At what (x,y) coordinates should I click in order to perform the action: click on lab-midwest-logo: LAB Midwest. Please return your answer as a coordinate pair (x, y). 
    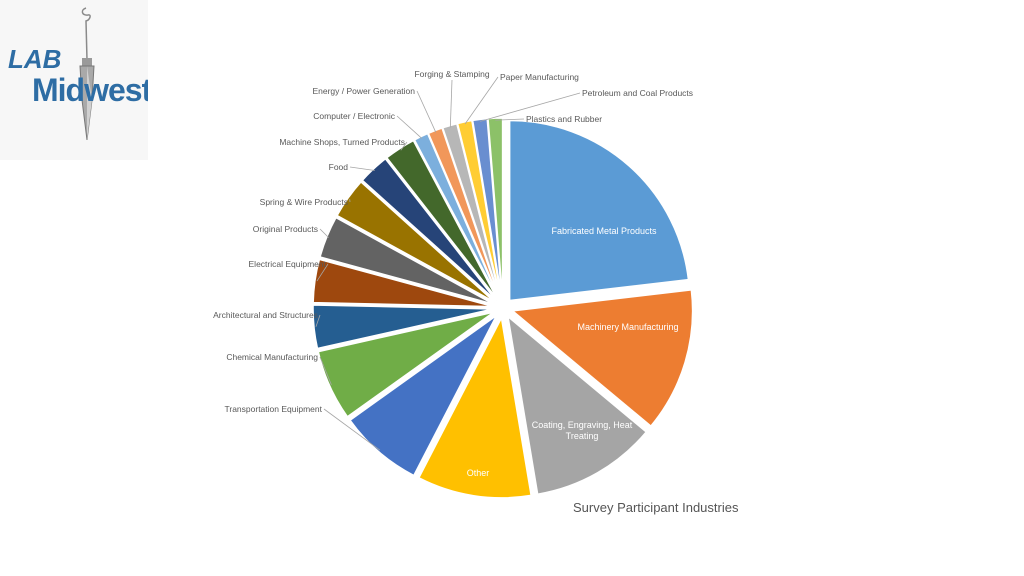
    Looking at the image, I should click on (74, 80).